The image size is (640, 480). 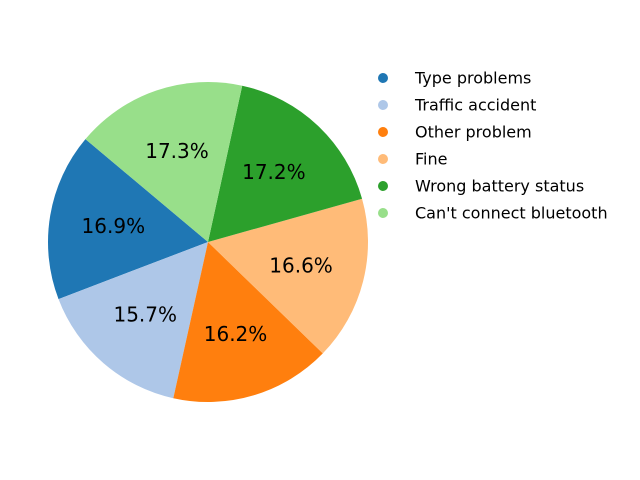 I want to click on pie-percent-label: 16.2%, so click(x=236, y=334).